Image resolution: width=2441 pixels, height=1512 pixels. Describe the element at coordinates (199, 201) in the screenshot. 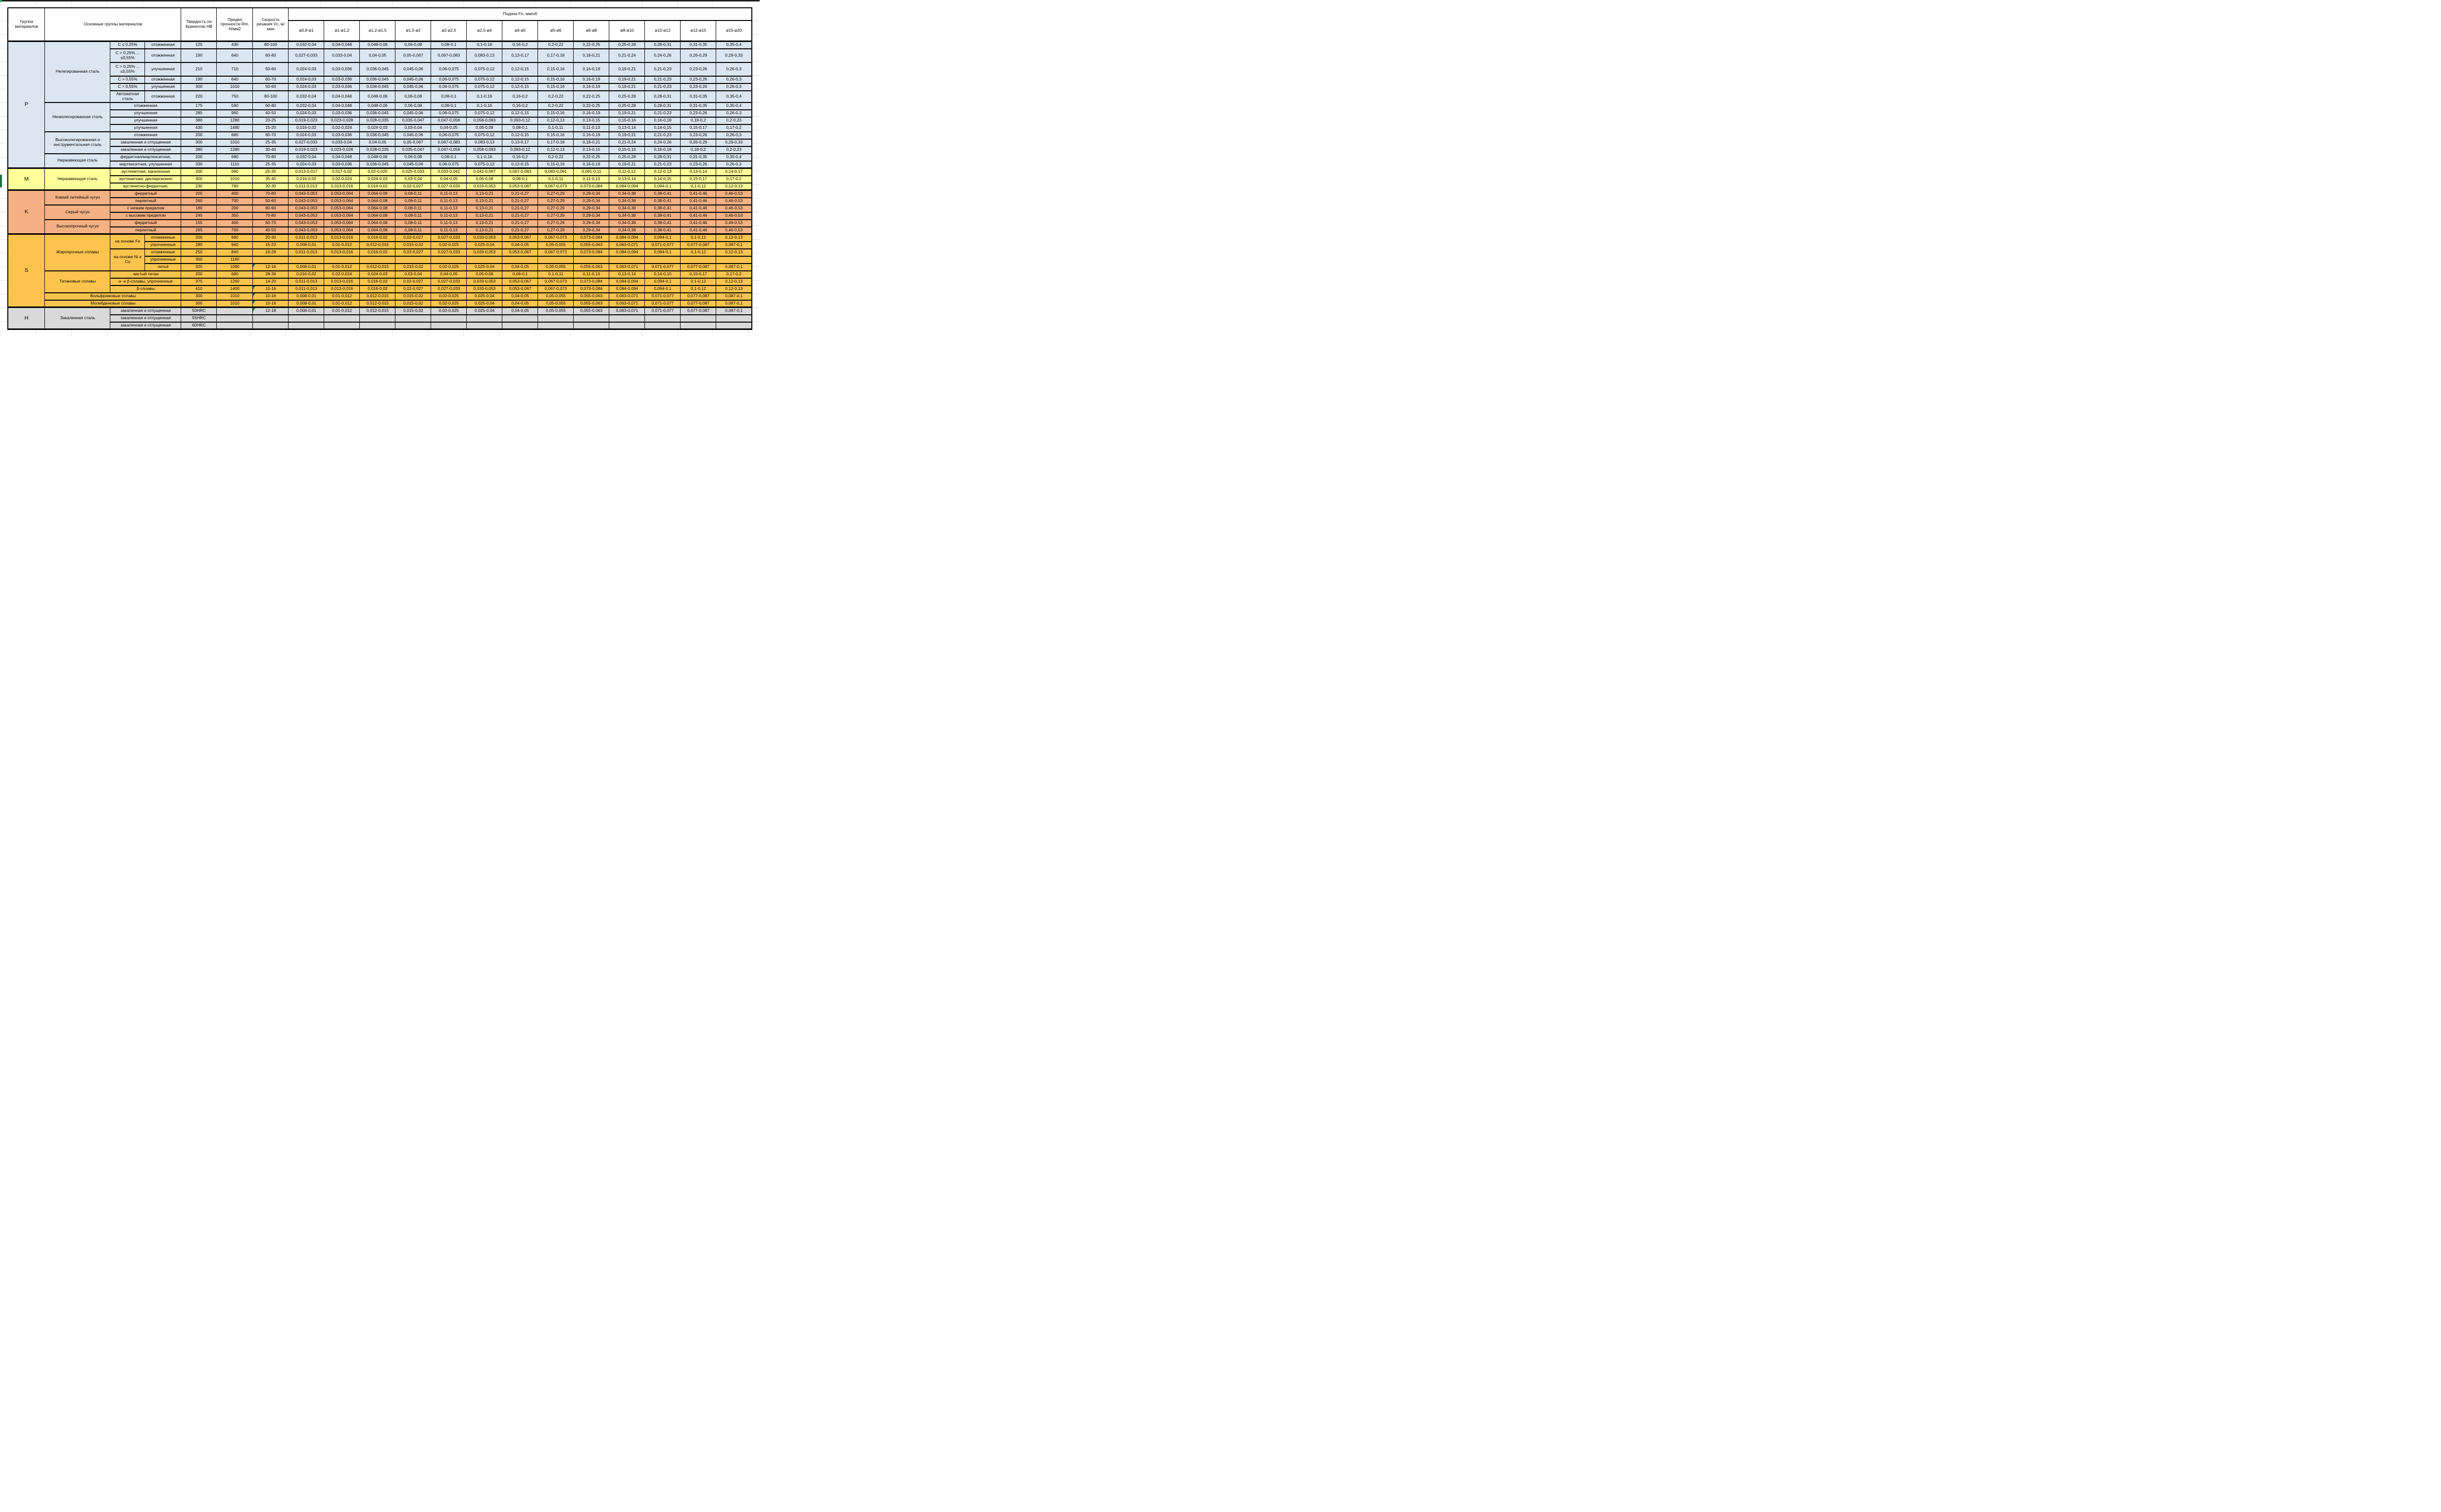

I see `hardness-cell: 260` at that location.